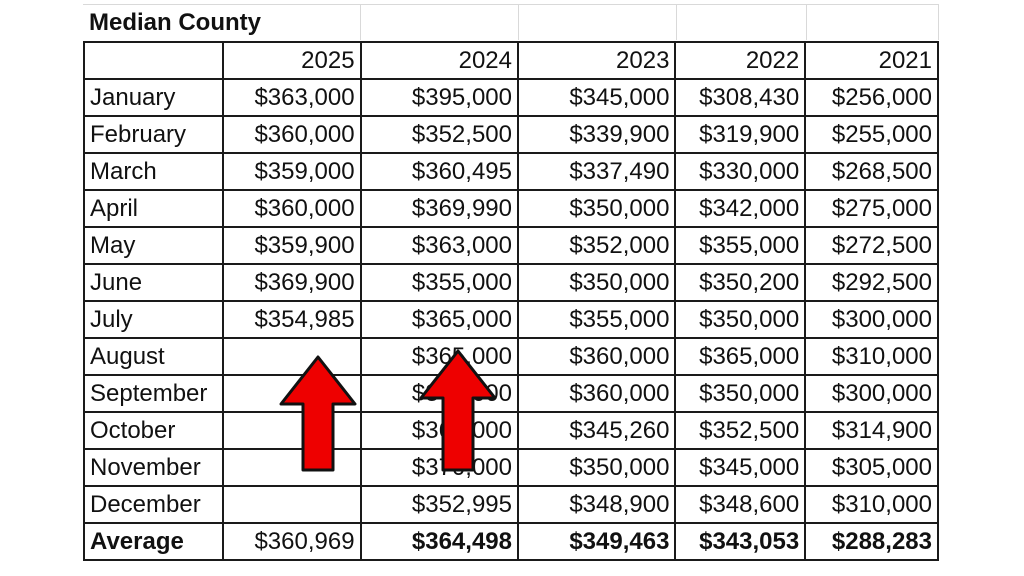 This screenshot has height=576, width=1024. What do you see at coordinates (153, 134) in the screenshot?
I see `month-label: February` at bounding box center [153, 134].